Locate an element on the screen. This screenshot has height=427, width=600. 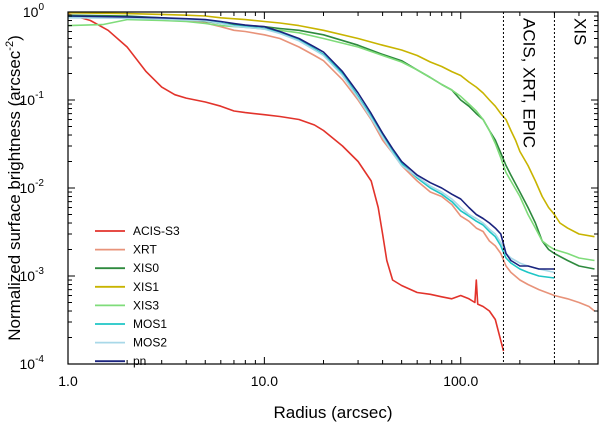
x-axis-title: Radius (arcsec) is located at coordinates (332, 412).